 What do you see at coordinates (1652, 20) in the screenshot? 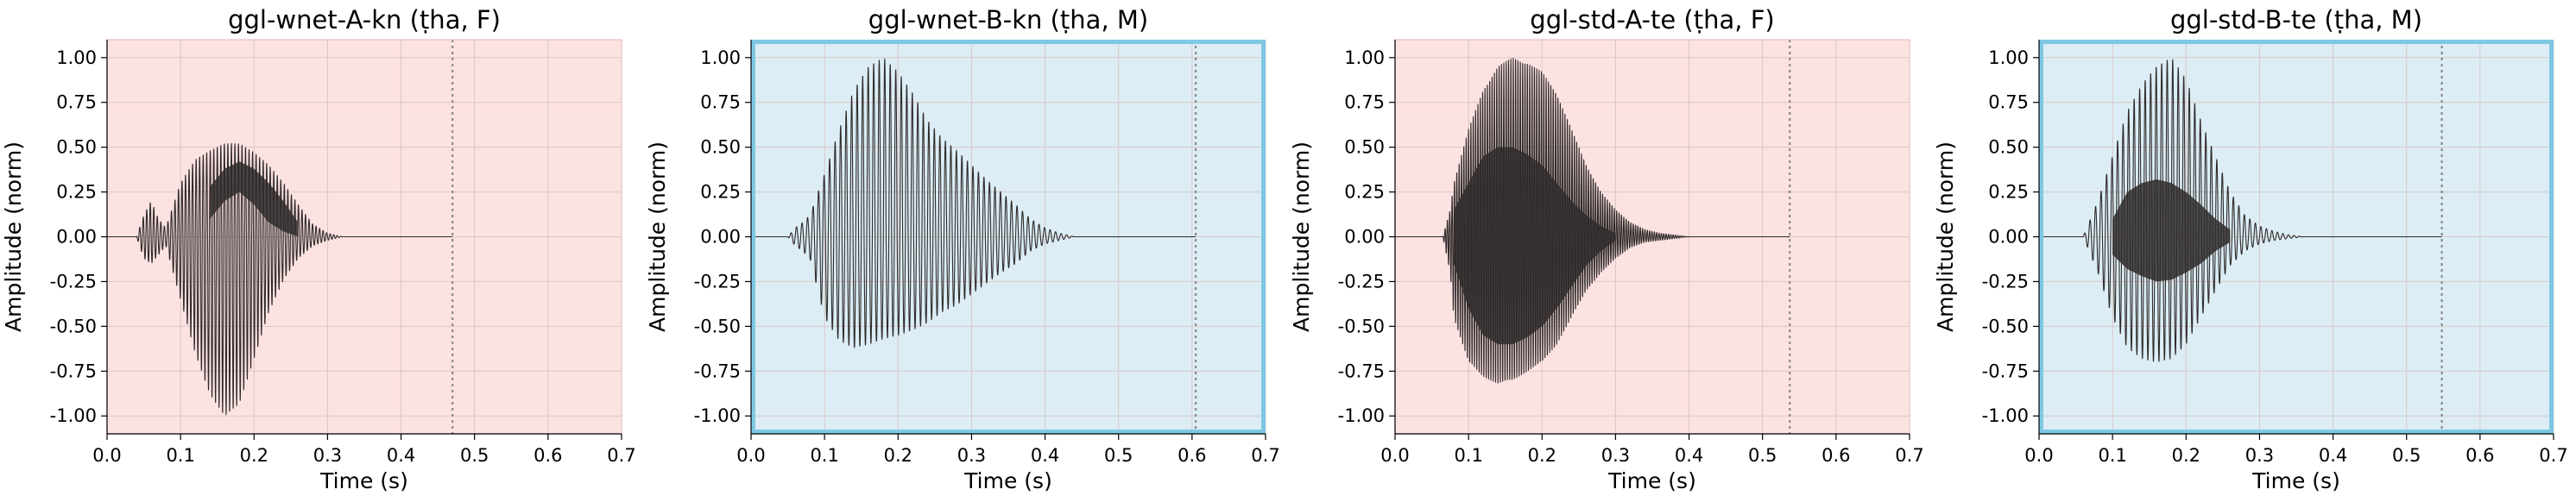
I see `chart-title: ggl-std-A-te (ṭha, F)` at bounding box center [1652, 20].